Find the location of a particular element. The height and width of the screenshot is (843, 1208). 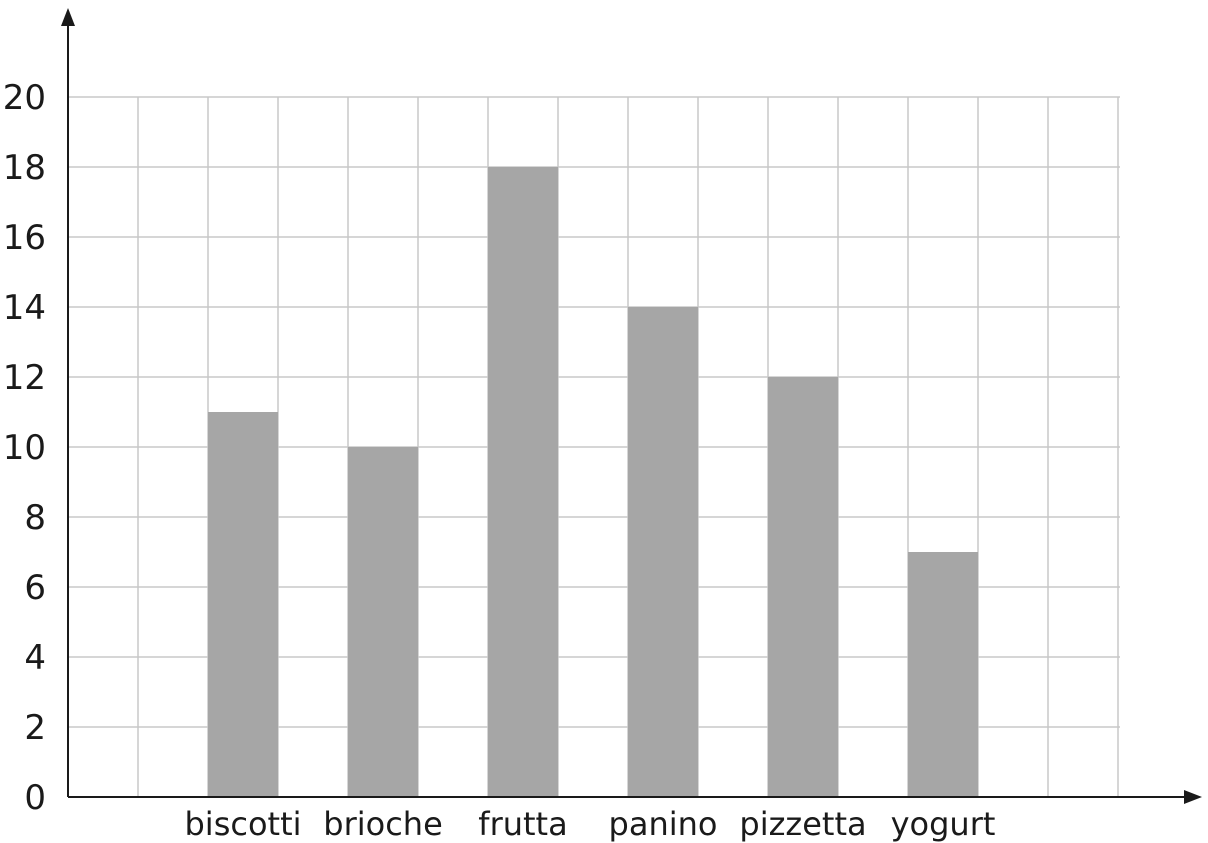

category-label: biscotti is located at coordinates (242, 824).